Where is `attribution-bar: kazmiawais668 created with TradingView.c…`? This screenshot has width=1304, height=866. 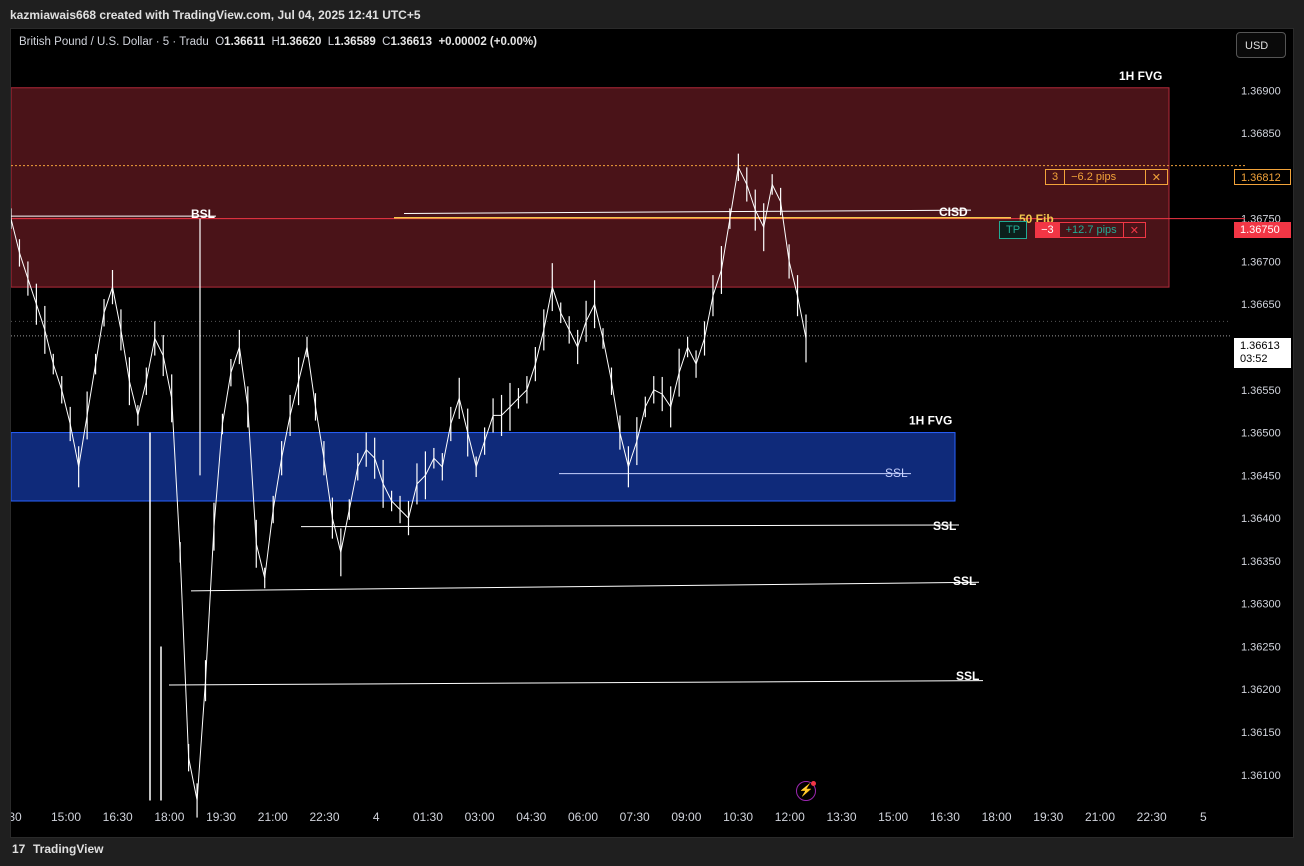
attribution-bar: kazmiawais668 created with TradingView.c… is located at coordinates (652, 14).